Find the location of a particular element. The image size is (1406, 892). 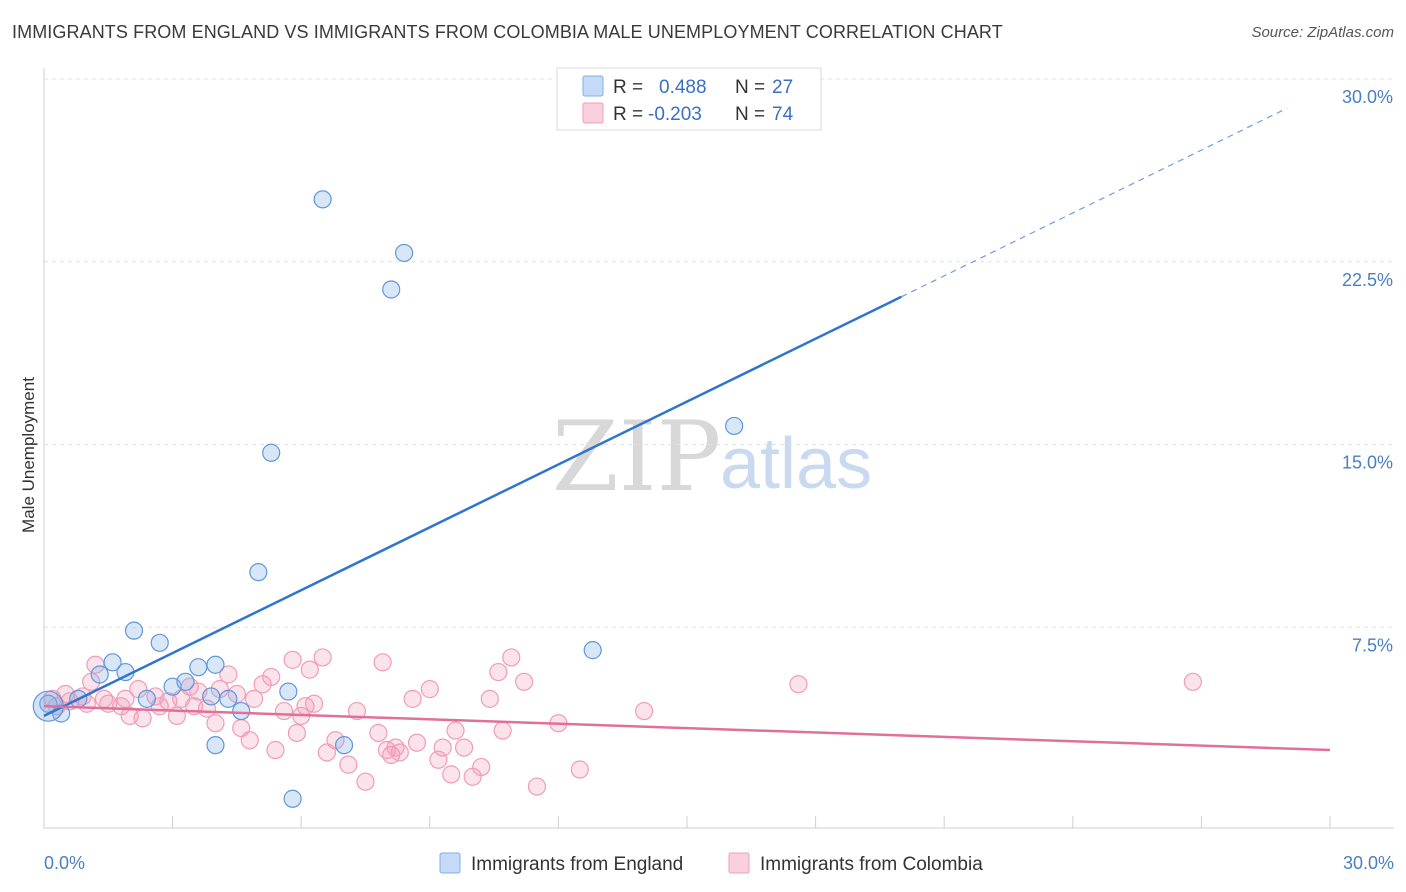

bottom-legend-colombia: Immigrants from Colombia is located at coordinates (871, 864).